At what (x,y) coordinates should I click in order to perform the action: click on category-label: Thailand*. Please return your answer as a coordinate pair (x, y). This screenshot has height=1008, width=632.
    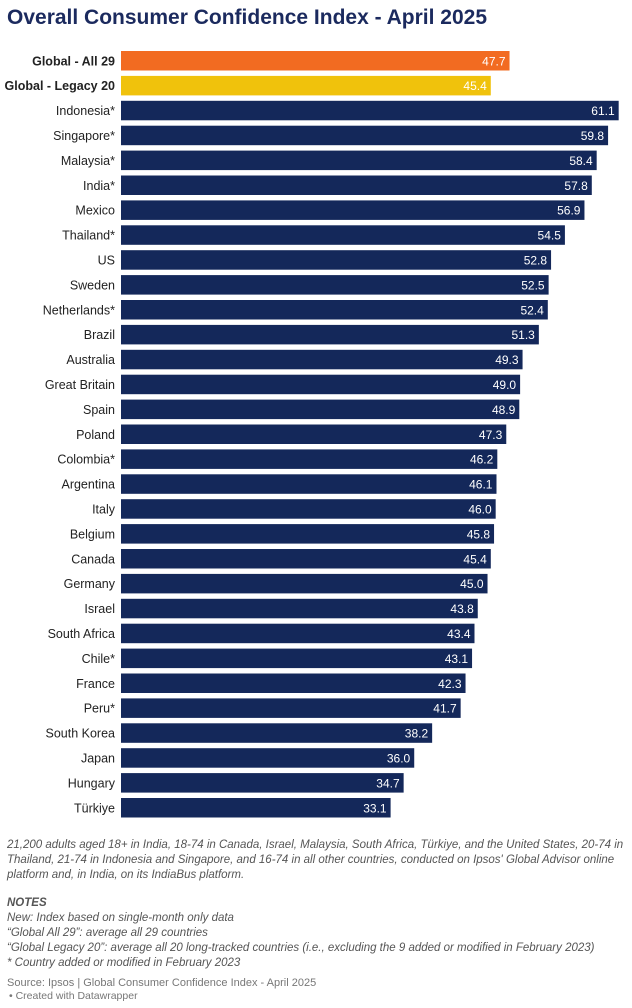
    Looking at the image, I should click on (88, 236).